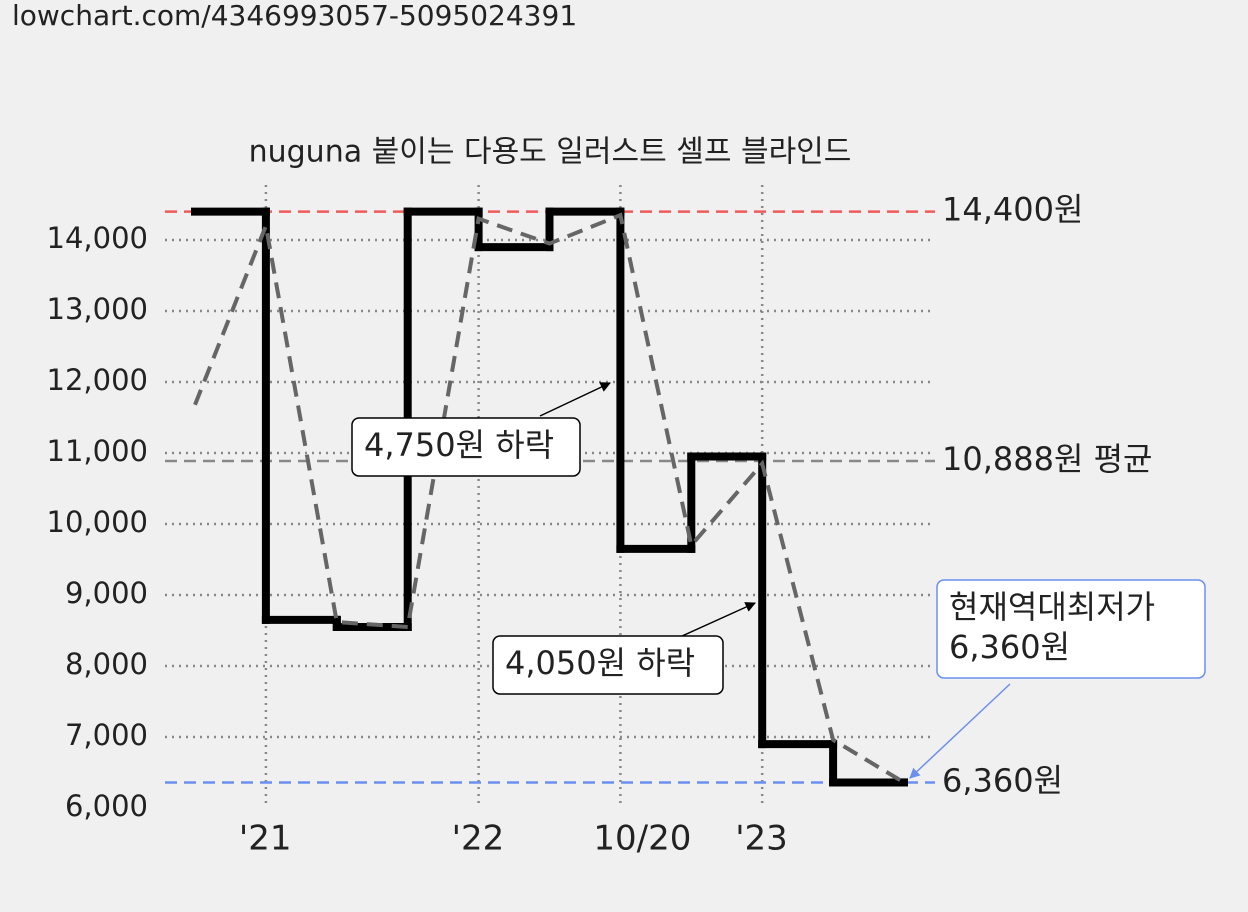  What do you see at coordinates (550, 152) in the screenshot?
I see `chart-title: nuguna 붙이는 다용도 일러스트 셀프 블라인드` at bounding box center [550, 152].